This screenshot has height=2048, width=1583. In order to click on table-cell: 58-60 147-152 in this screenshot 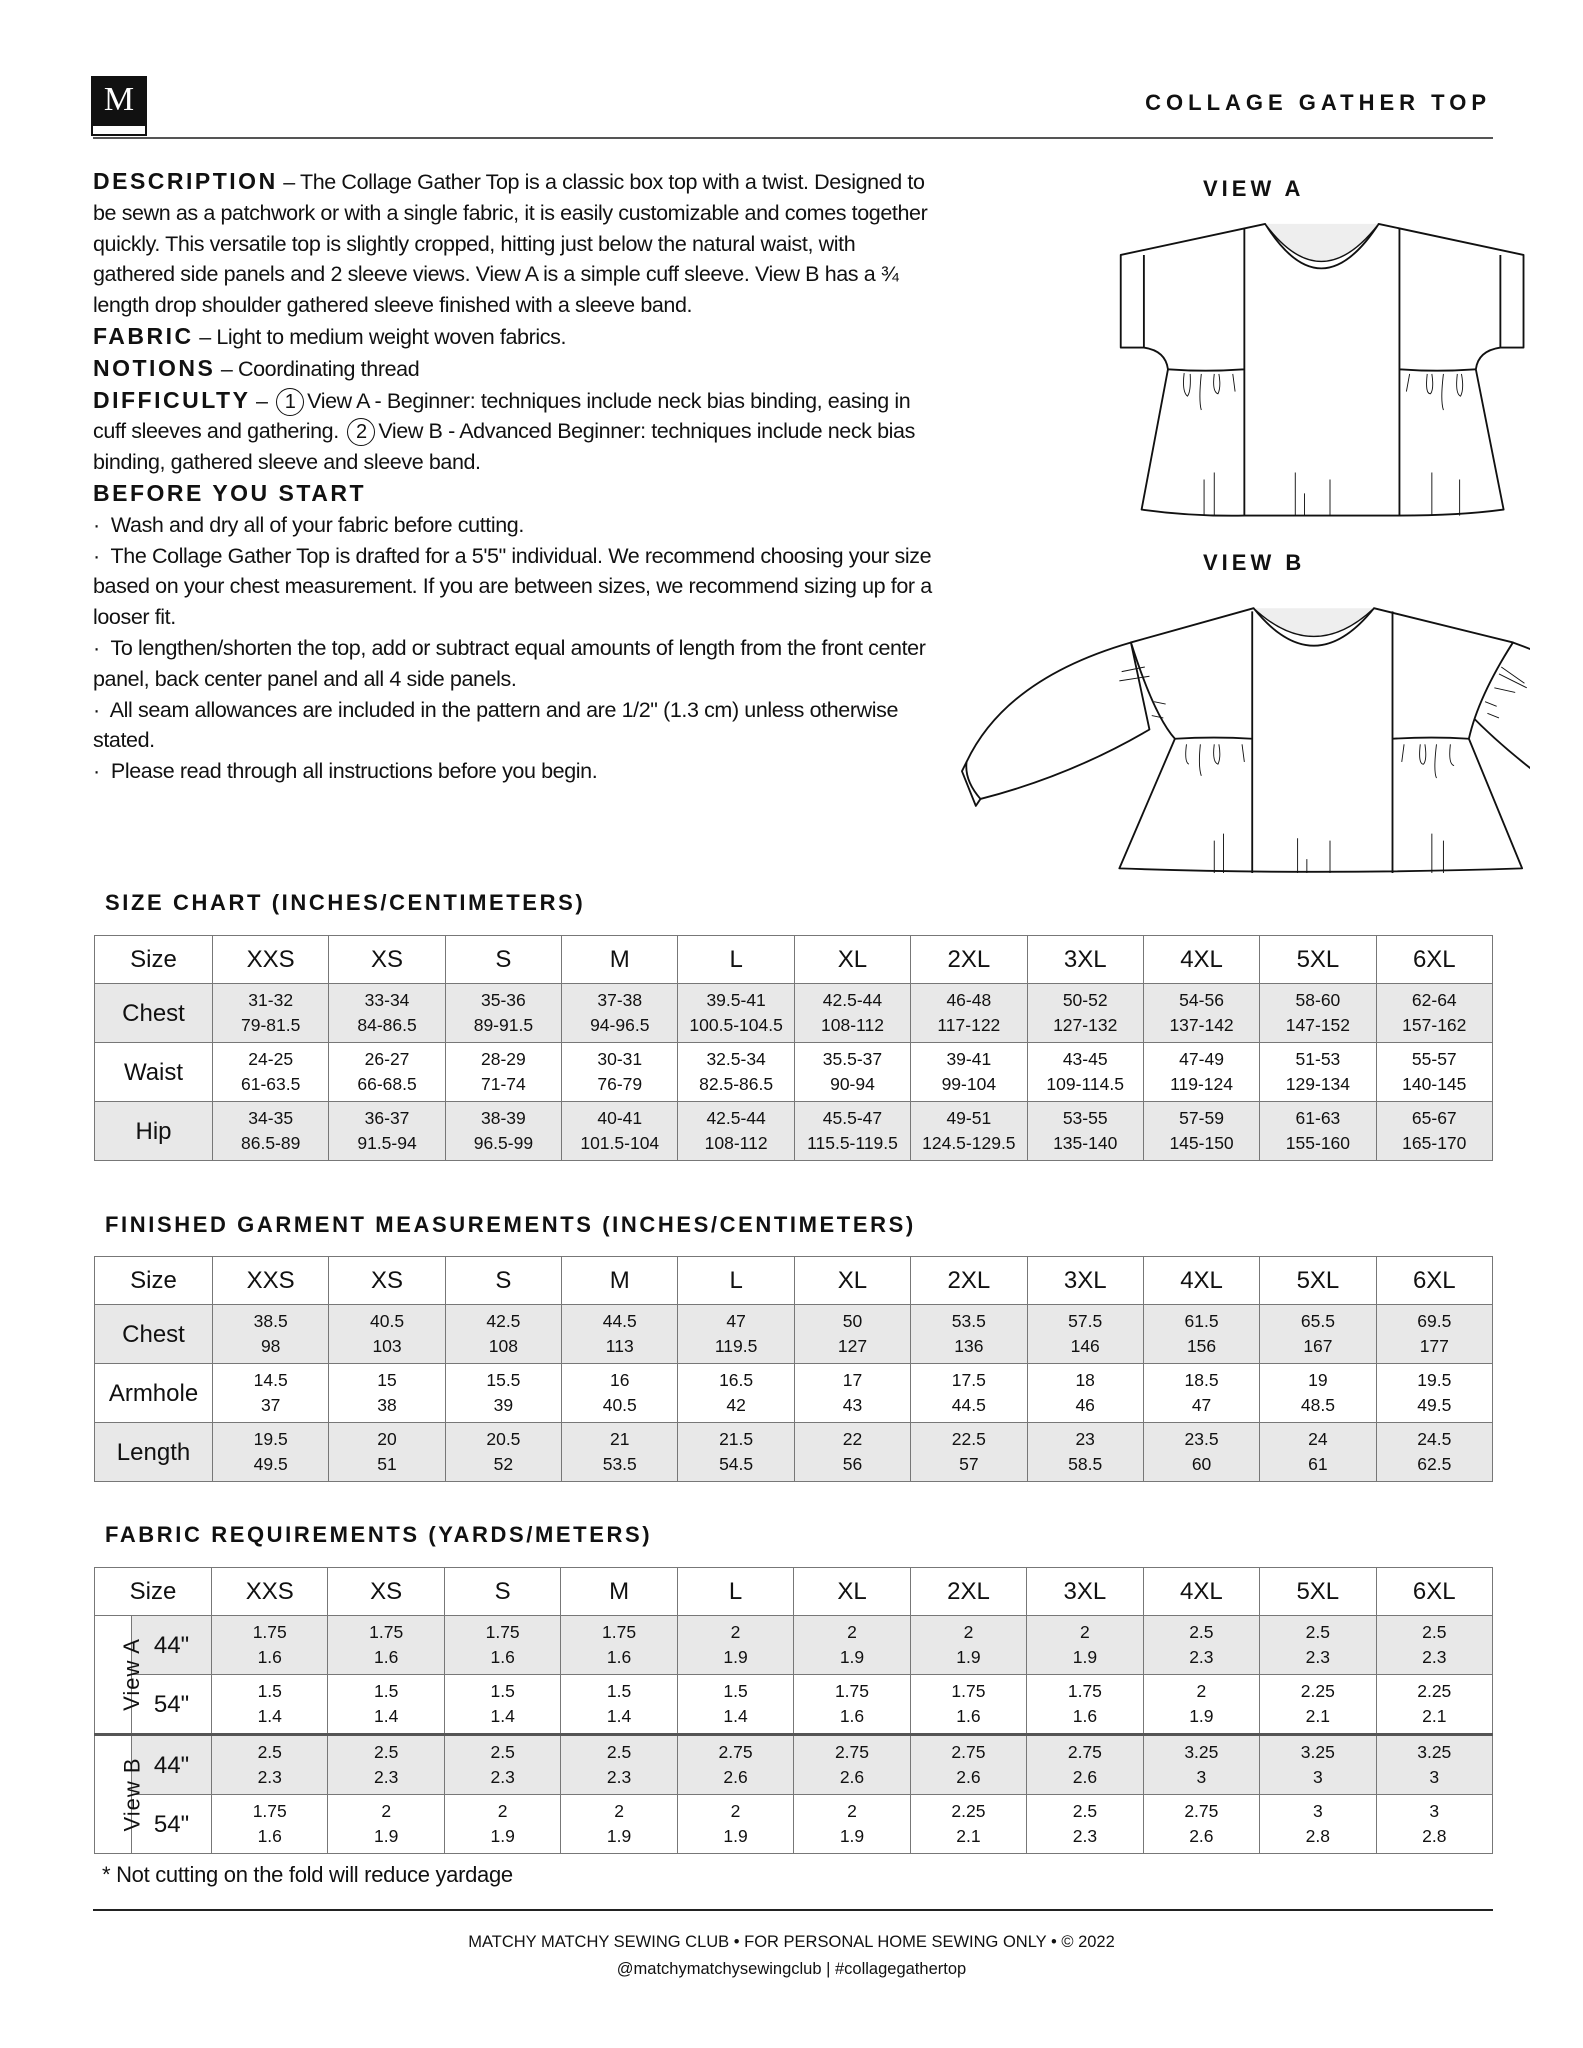, I will do `click(1318, 1013)`.